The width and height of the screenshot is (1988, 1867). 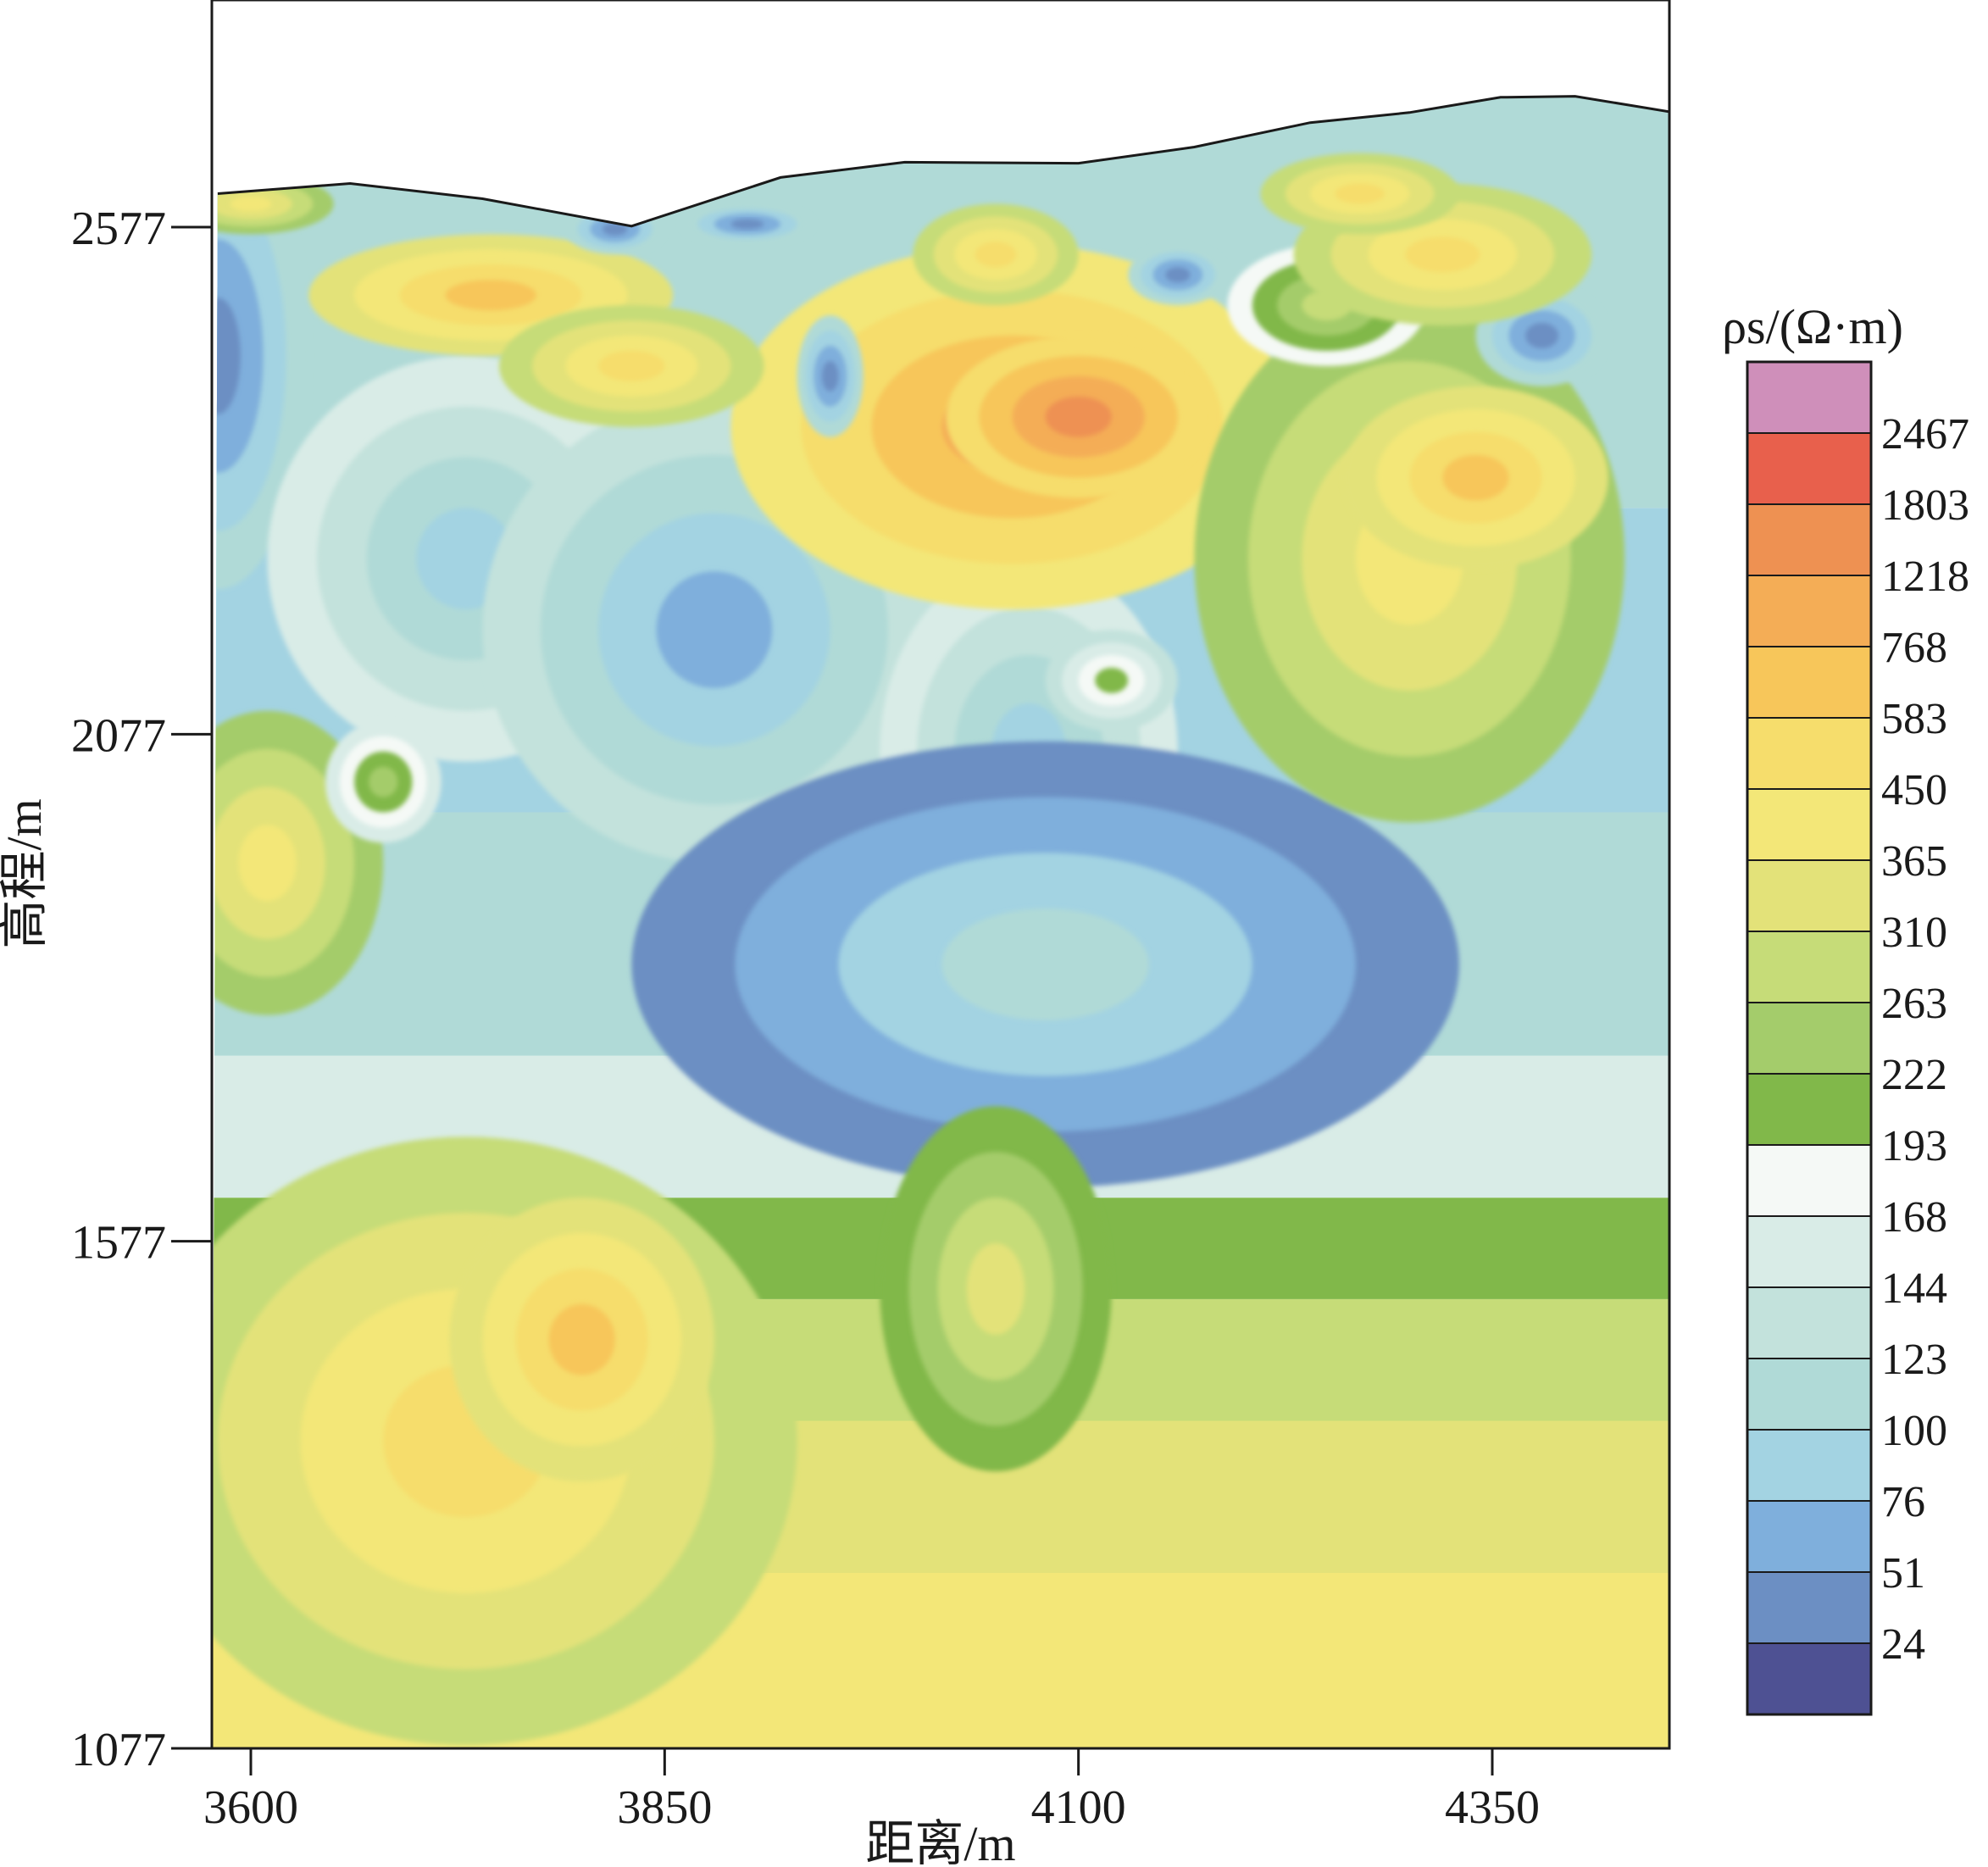 I want to click on y-tick-label: 1577, so click(x=118, y=1244).